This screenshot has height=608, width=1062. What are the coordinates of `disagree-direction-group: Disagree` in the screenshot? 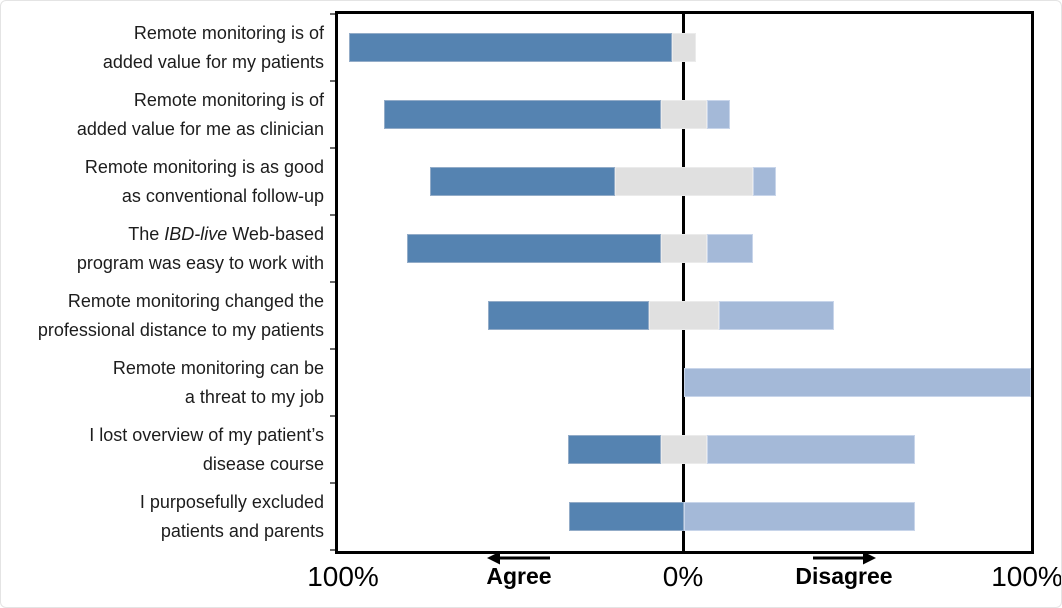 It's located at (844, 570).